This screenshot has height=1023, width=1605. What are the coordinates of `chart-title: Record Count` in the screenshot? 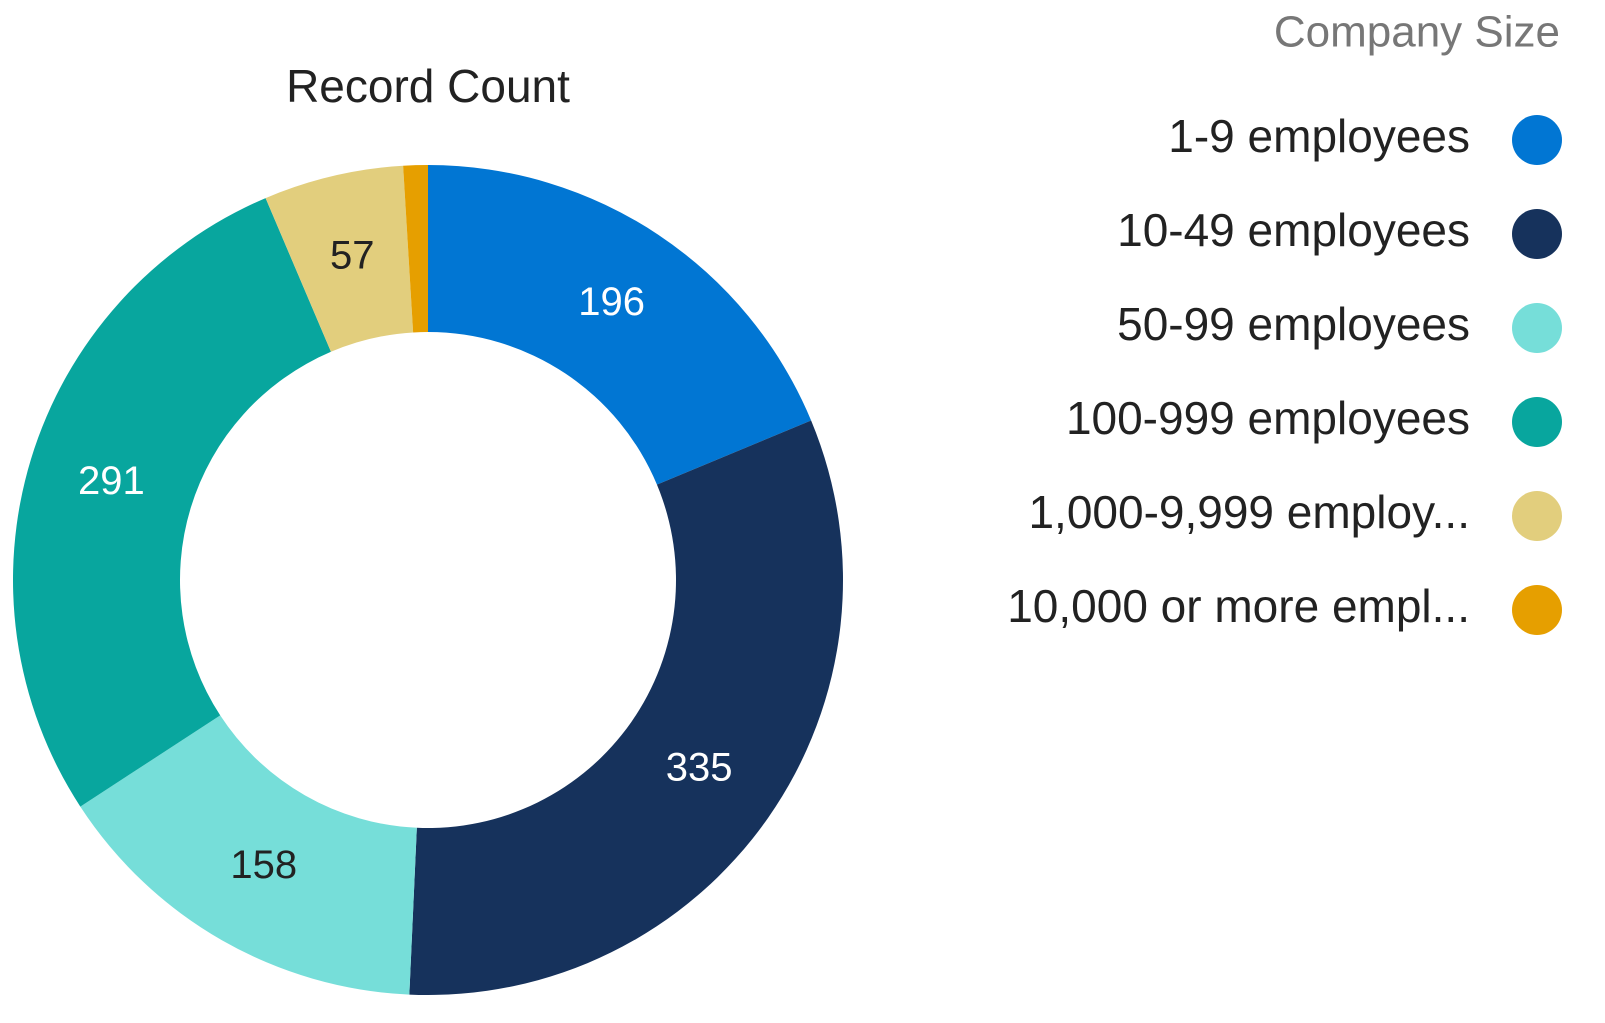 It's located at (428, 86).